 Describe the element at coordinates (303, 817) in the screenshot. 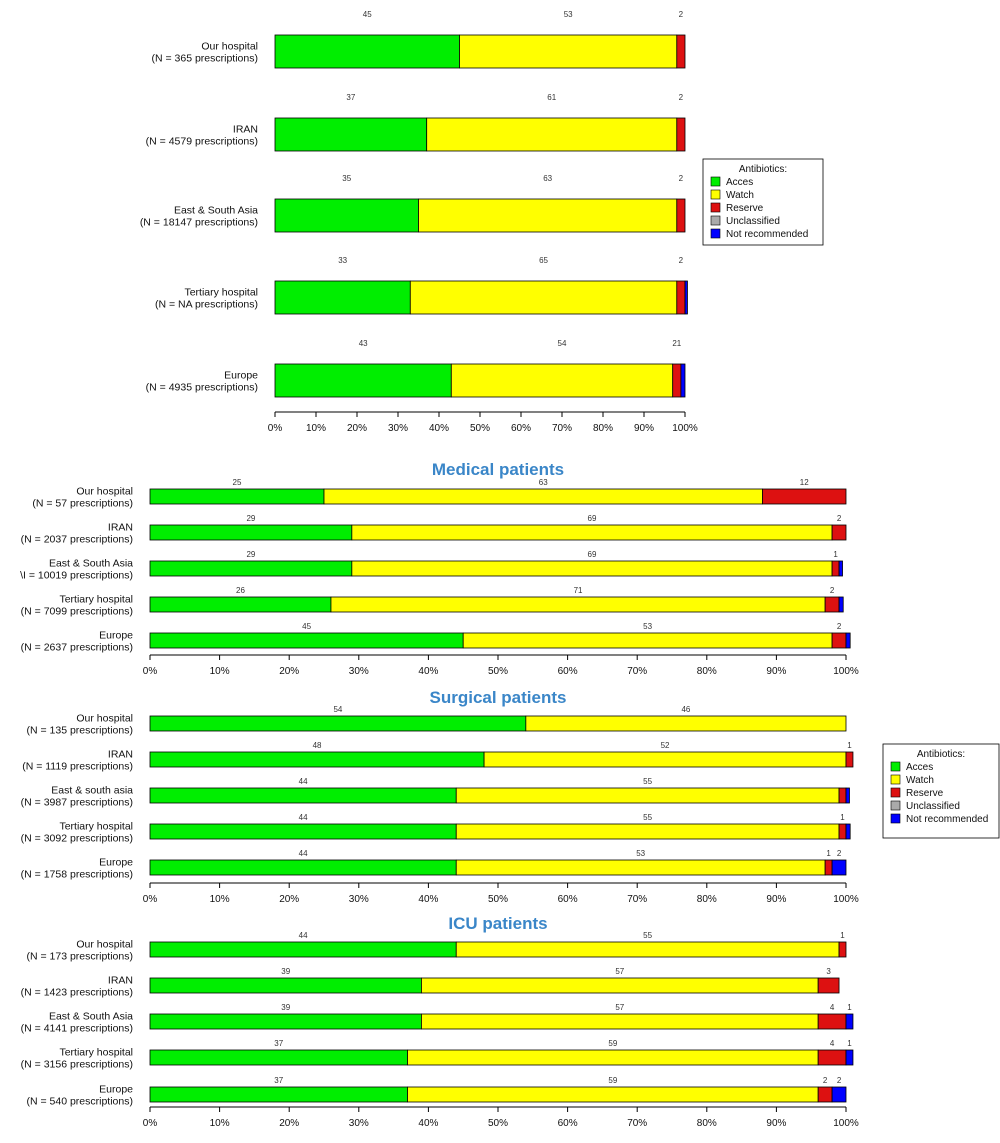

I see `data-label: 44` at that location.